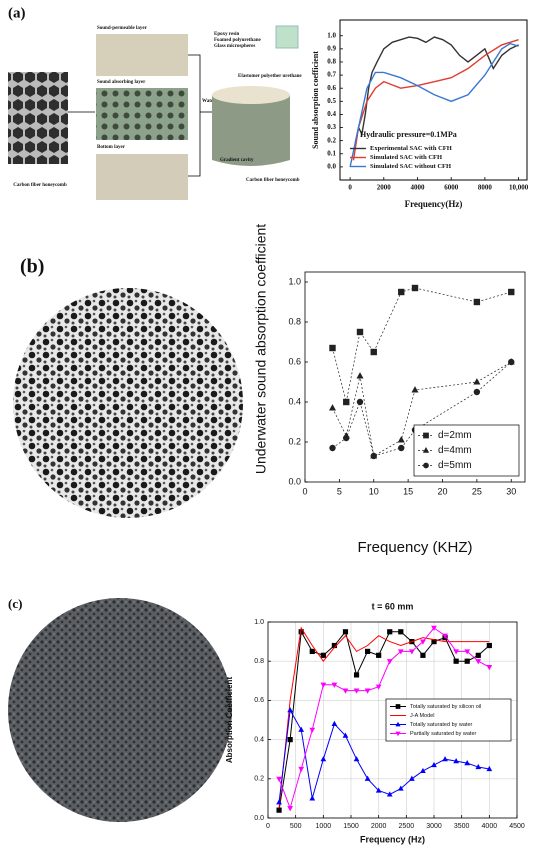 Image resolution: width=537 pixels, height=848 pixels. Describe the element at coordinates (393, 606) in the screenshot. I see `chart-title: t = 60 mm` at that location.